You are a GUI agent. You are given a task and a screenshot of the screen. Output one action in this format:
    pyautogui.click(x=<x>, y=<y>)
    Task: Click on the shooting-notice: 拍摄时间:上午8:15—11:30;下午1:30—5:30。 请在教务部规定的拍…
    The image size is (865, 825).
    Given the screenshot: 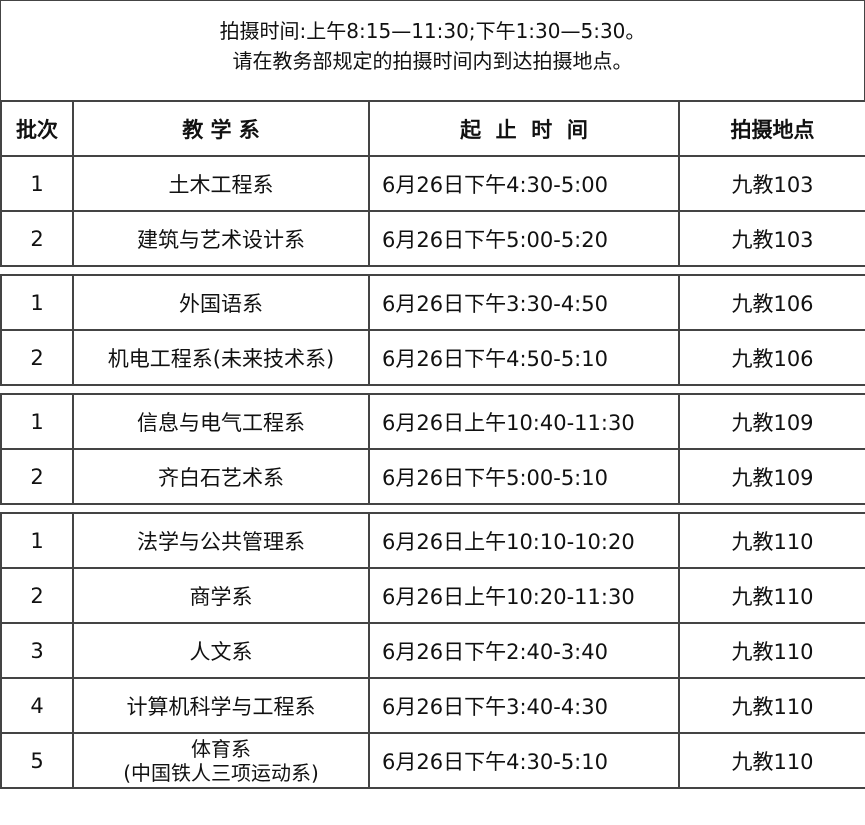 What is the action you would take?
    pyautogui.click(x=432, y=50)
    